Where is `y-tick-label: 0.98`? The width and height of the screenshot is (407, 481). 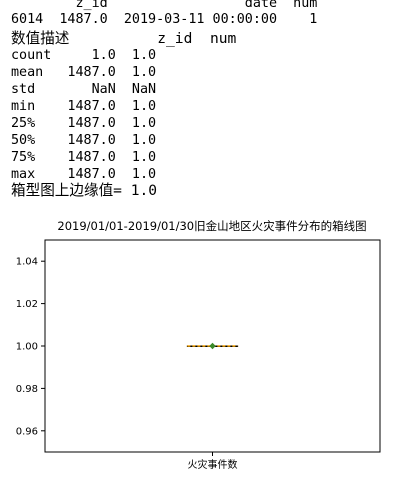
y-tick-label: 0.98 is located at coordinates (27, 389).